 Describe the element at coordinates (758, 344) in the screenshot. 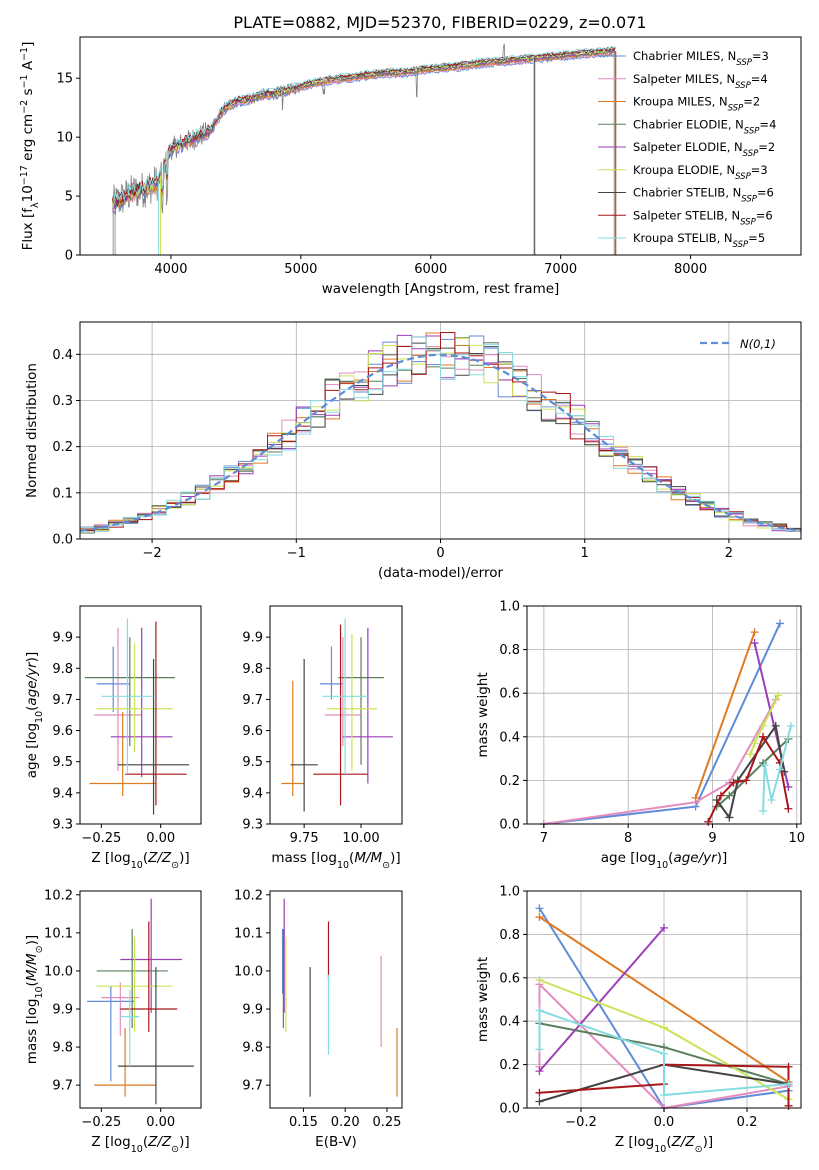

I see `legend-entry: N(0,1)` at that location.